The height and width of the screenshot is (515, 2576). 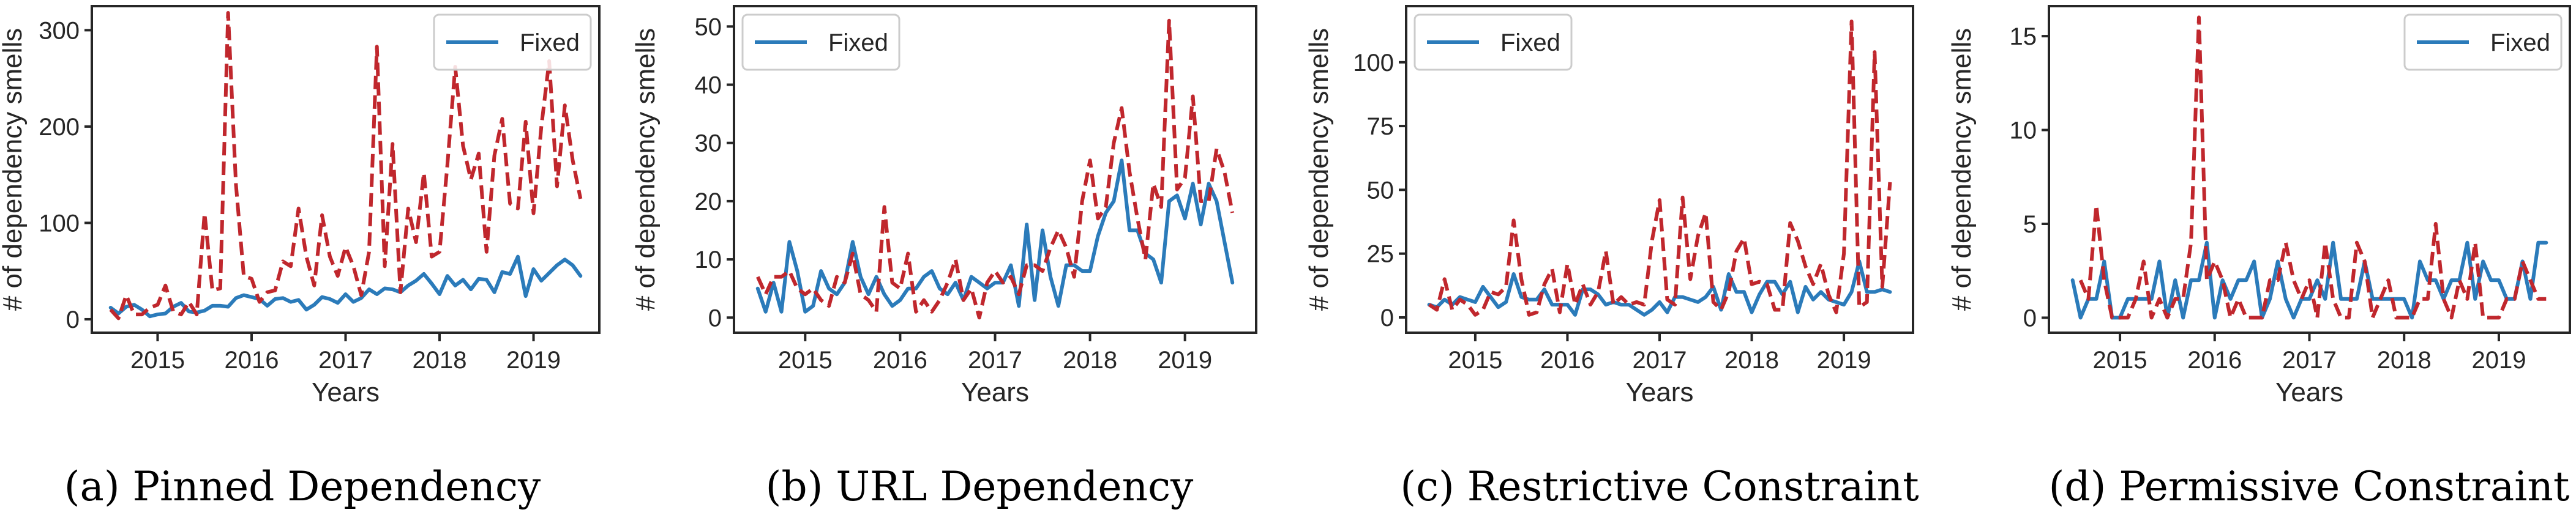 I want to click on y-tick-label: 15, so click(x=2023, y=36).